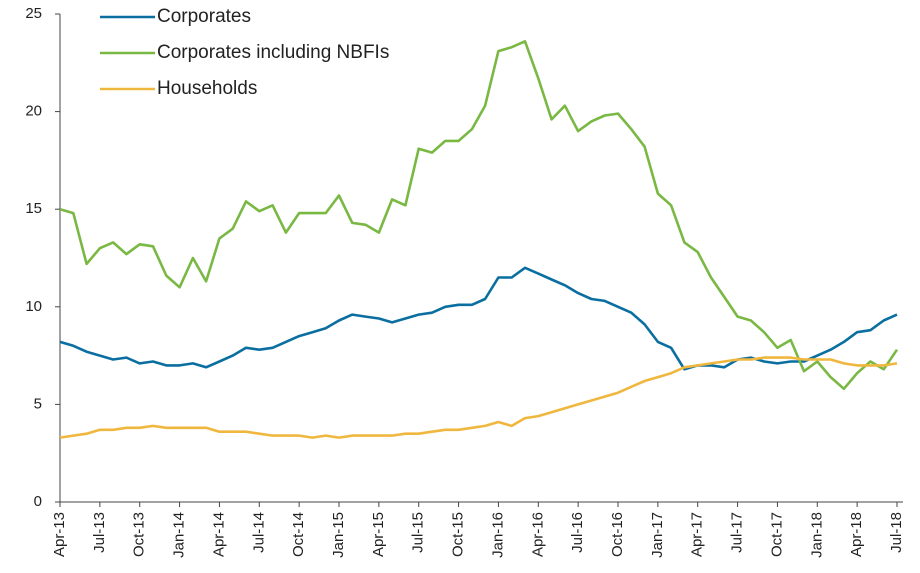 Image resolution: width=920 pixels, height=573 pixels. What do you see at coordinates (737, 532) in the screenshot?
I see `x-tick-label: Jul-17` at bounding box center [737, 532].